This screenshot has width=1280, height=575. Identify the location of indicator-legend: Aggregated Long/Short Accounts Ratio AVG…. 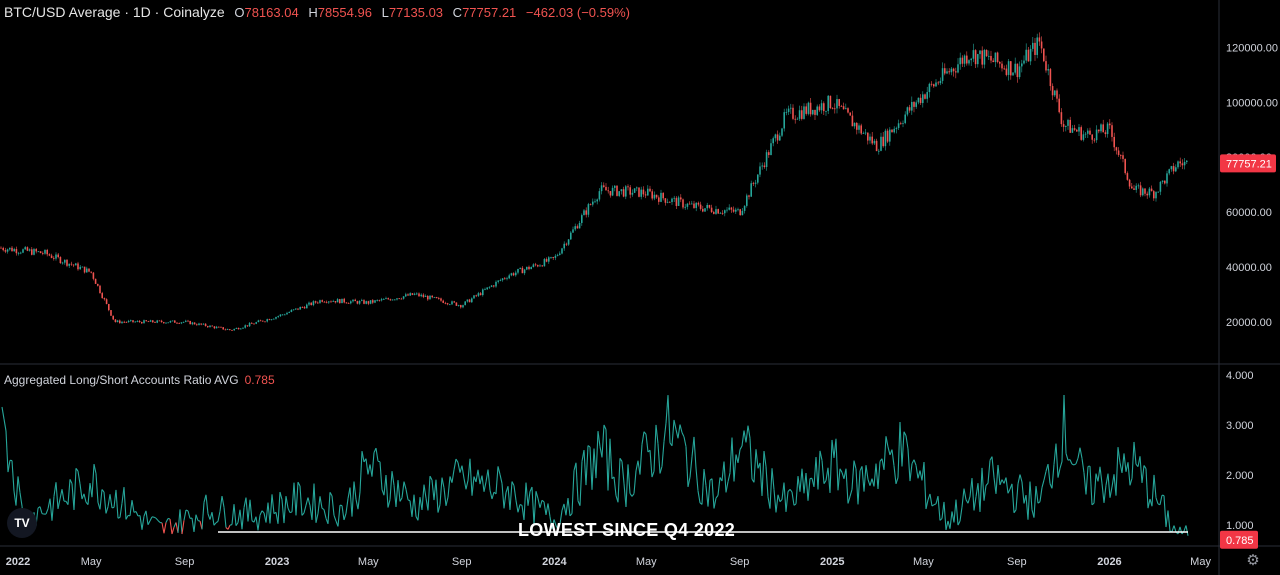
(139, 380).